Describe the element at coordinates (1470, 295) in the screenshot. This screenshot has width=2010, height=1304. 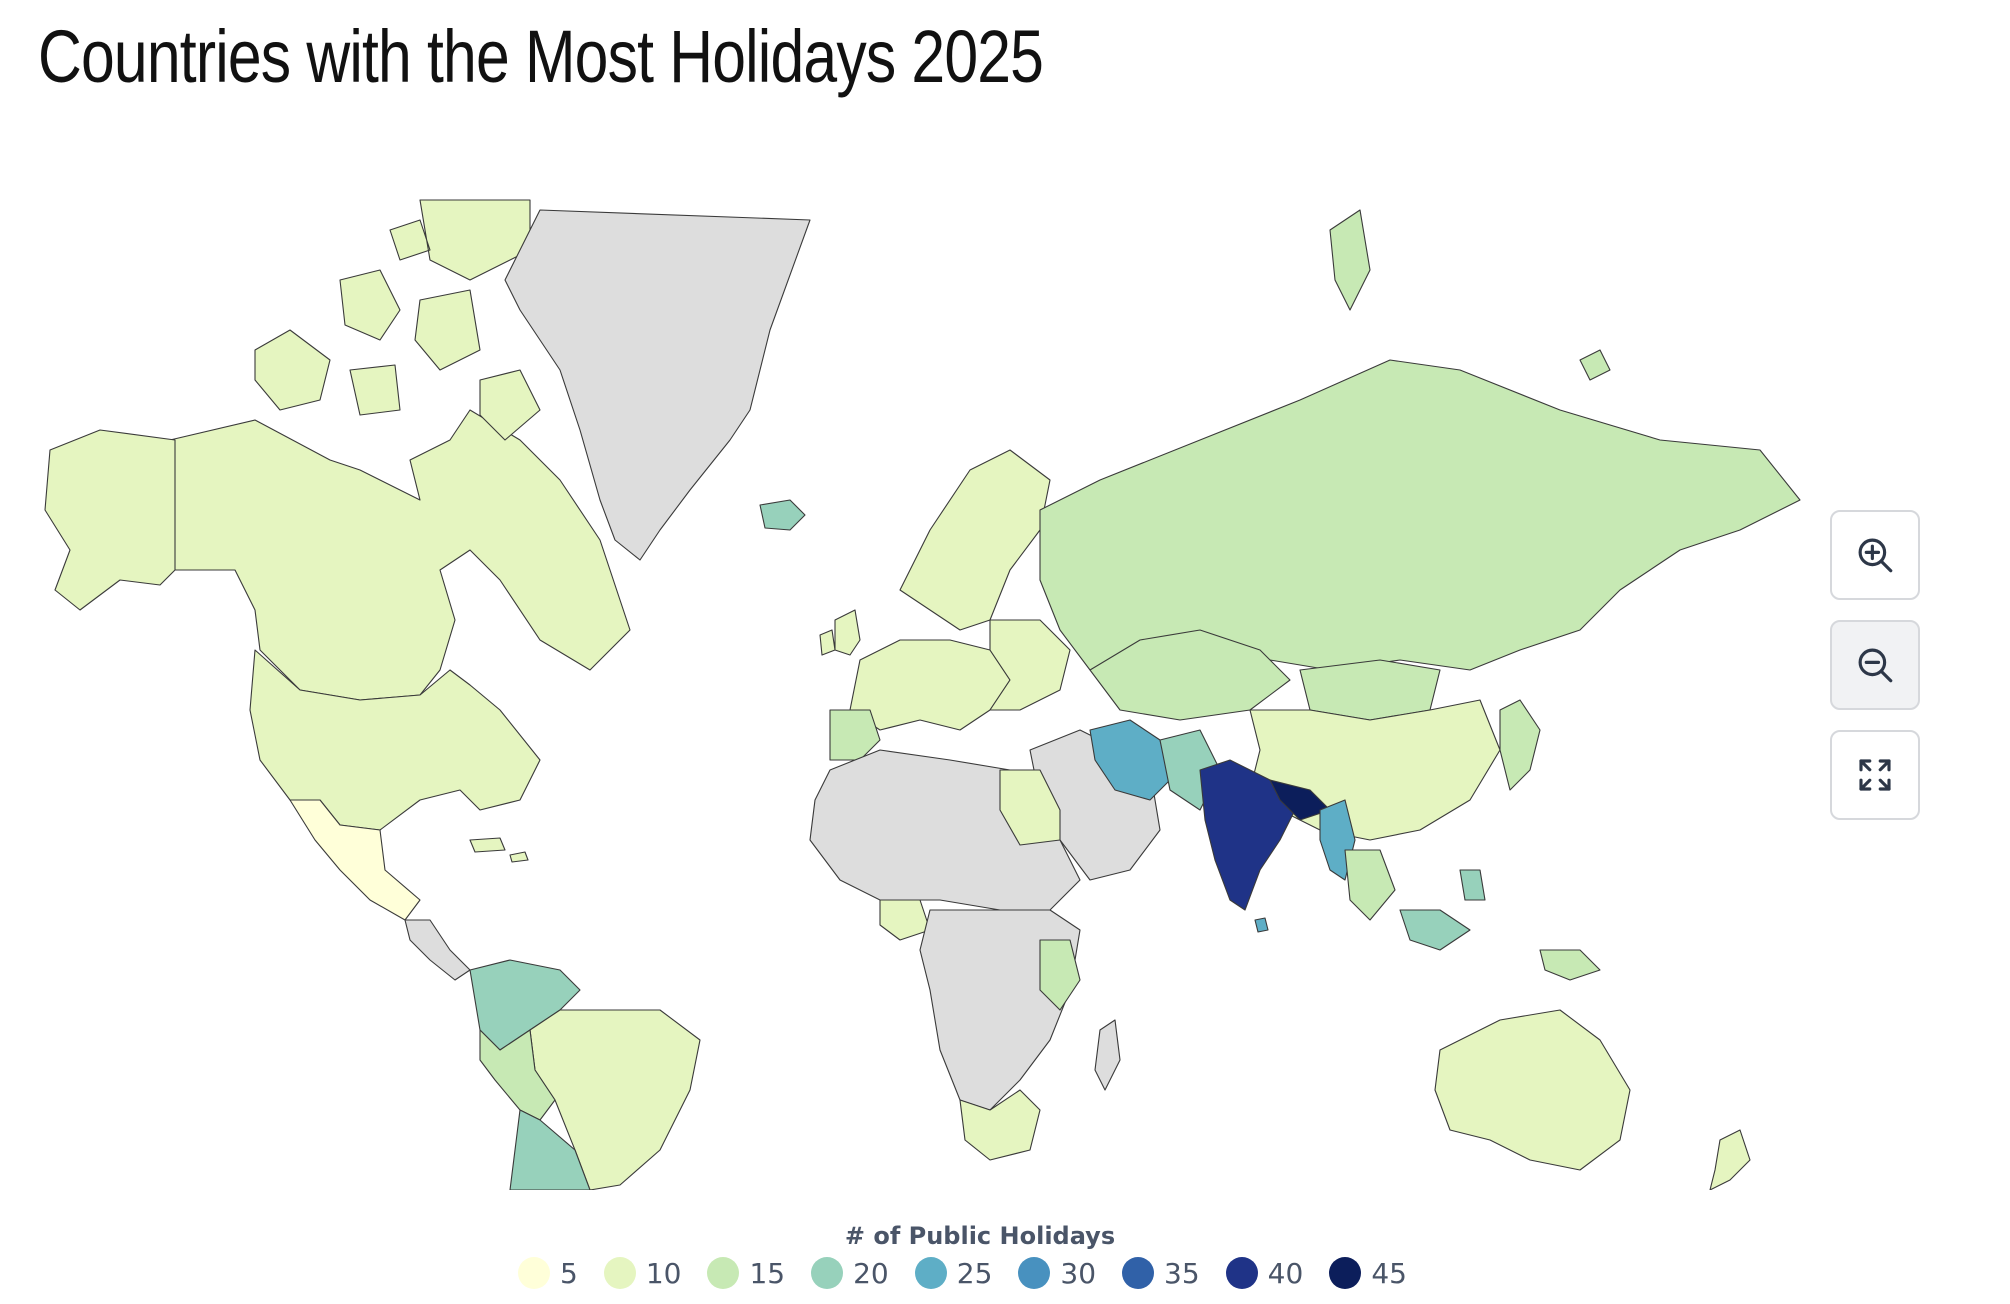
I see `siberian-islands` at that location.